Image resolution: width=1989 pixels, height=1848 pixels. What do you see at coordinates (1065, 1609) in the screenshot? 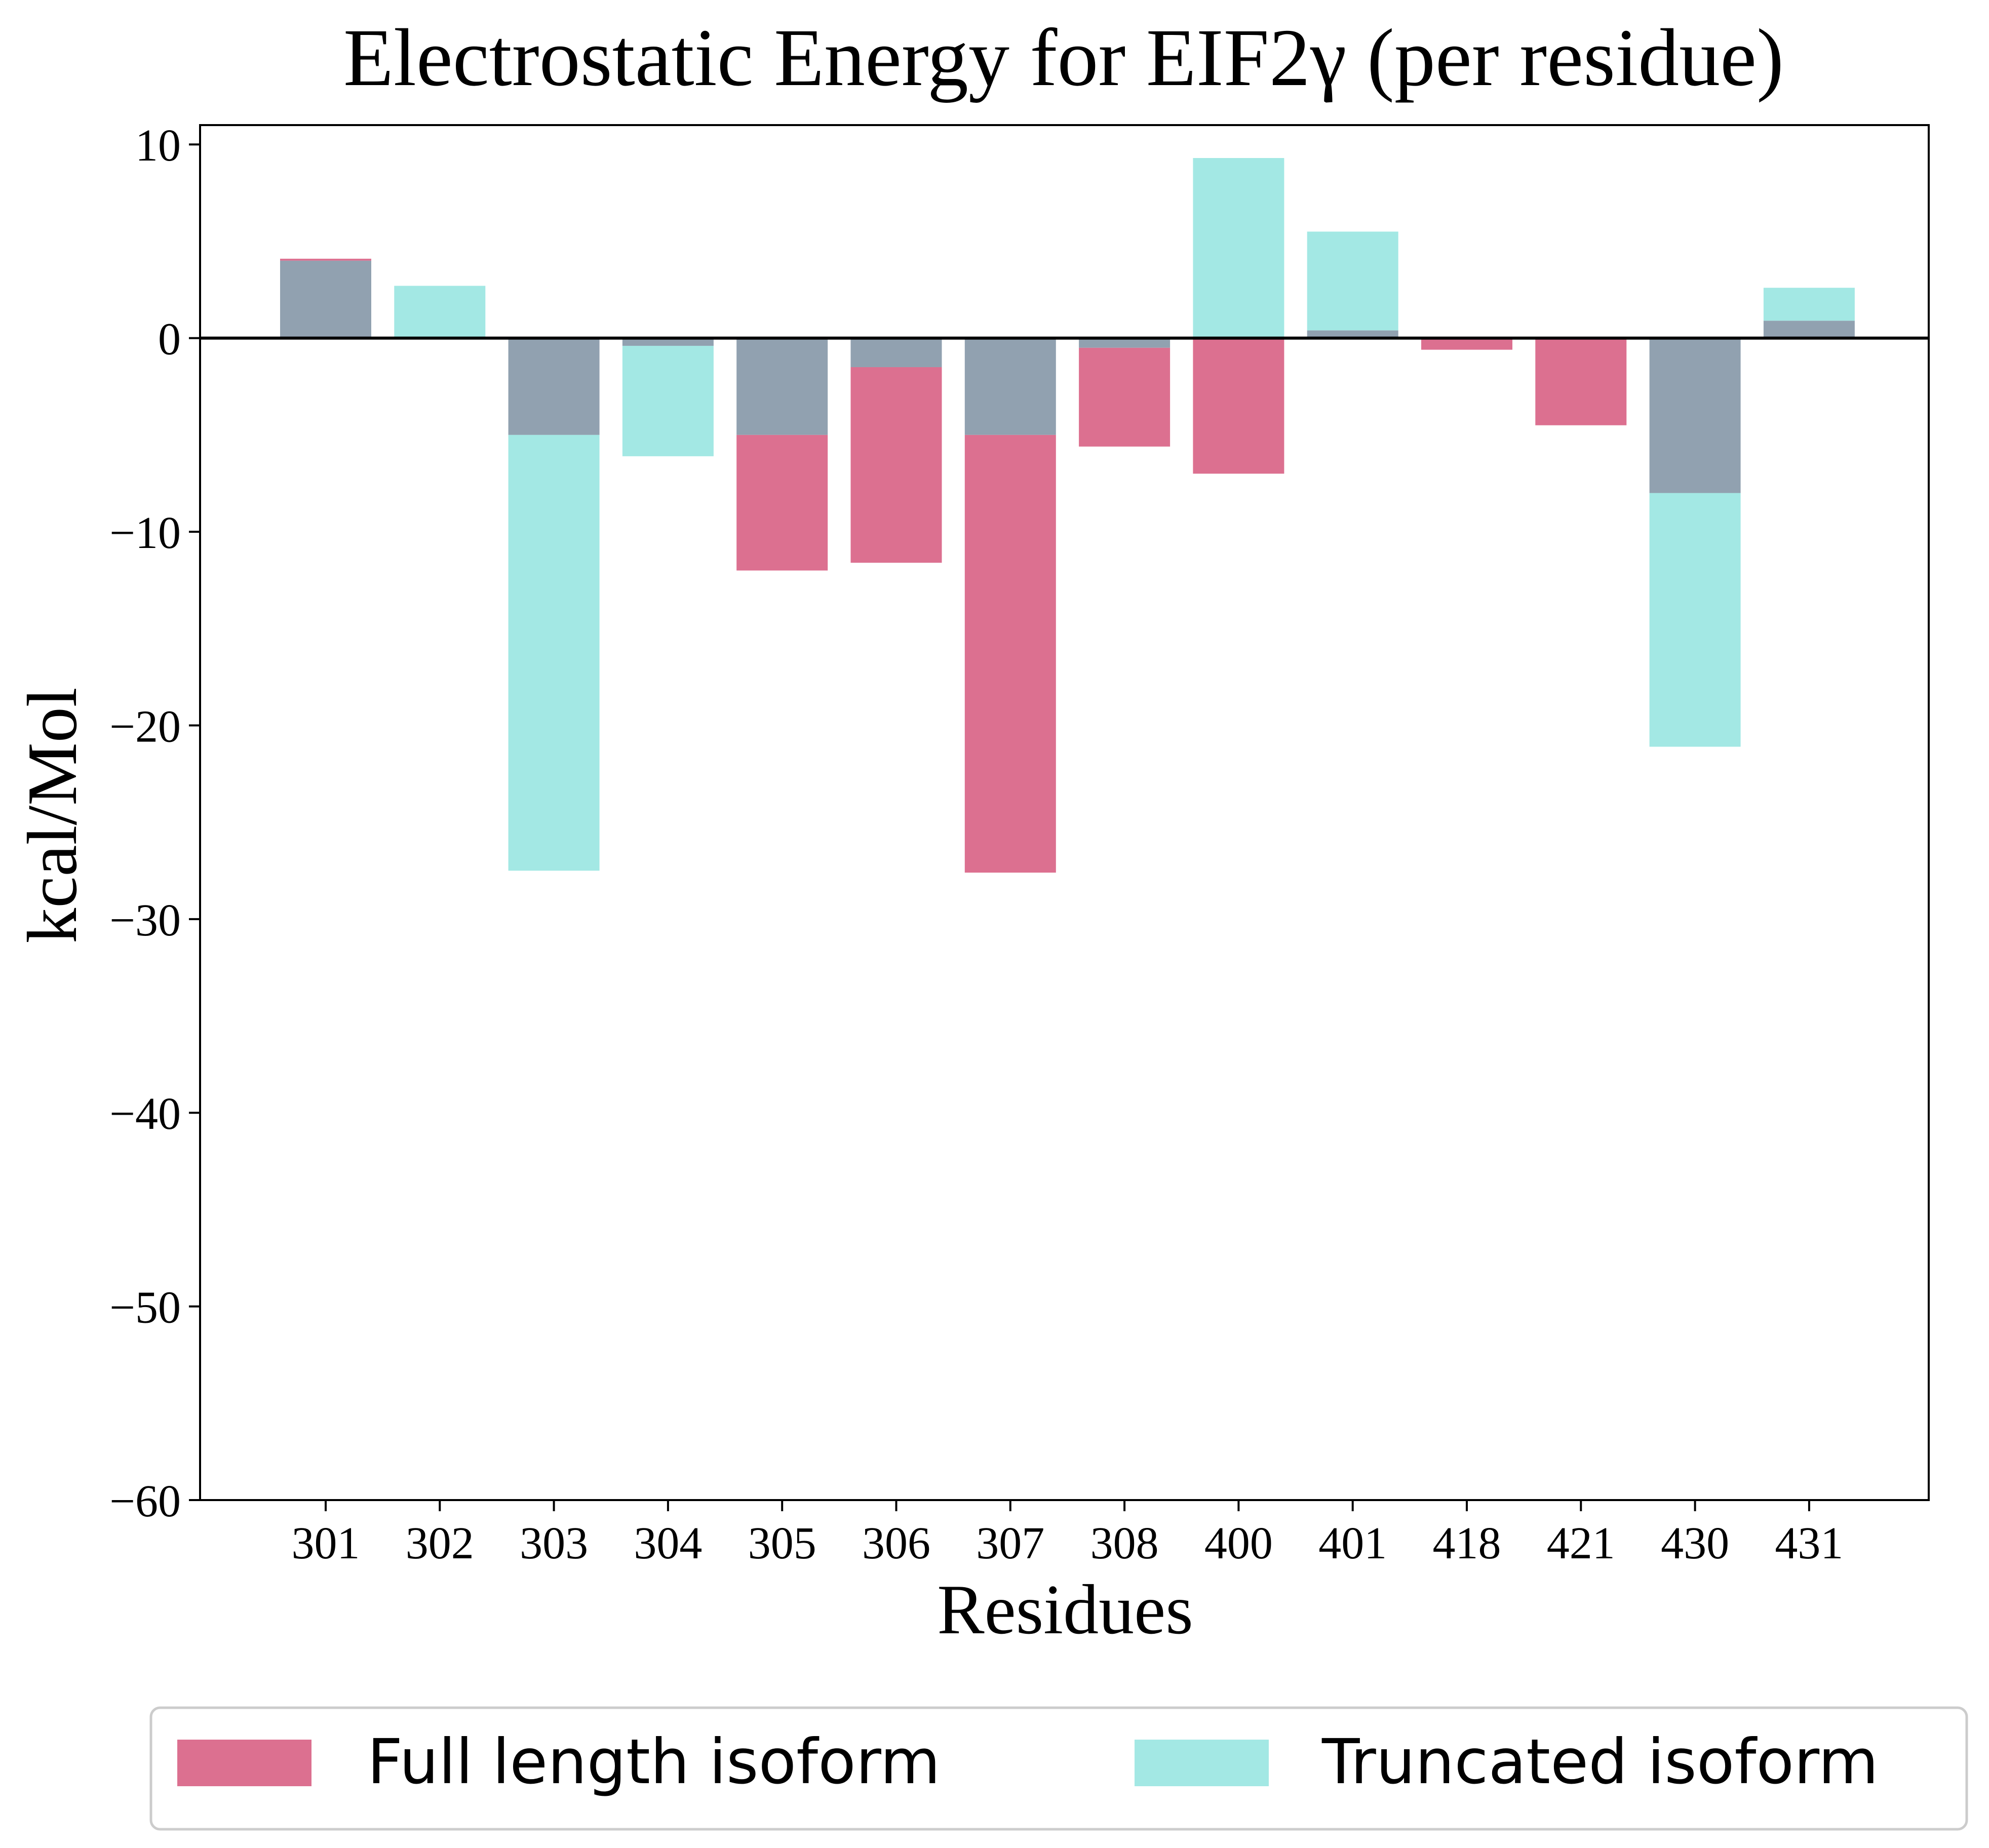
I see `x-axis-label: Residues` at bounding box center [1065, 1609].